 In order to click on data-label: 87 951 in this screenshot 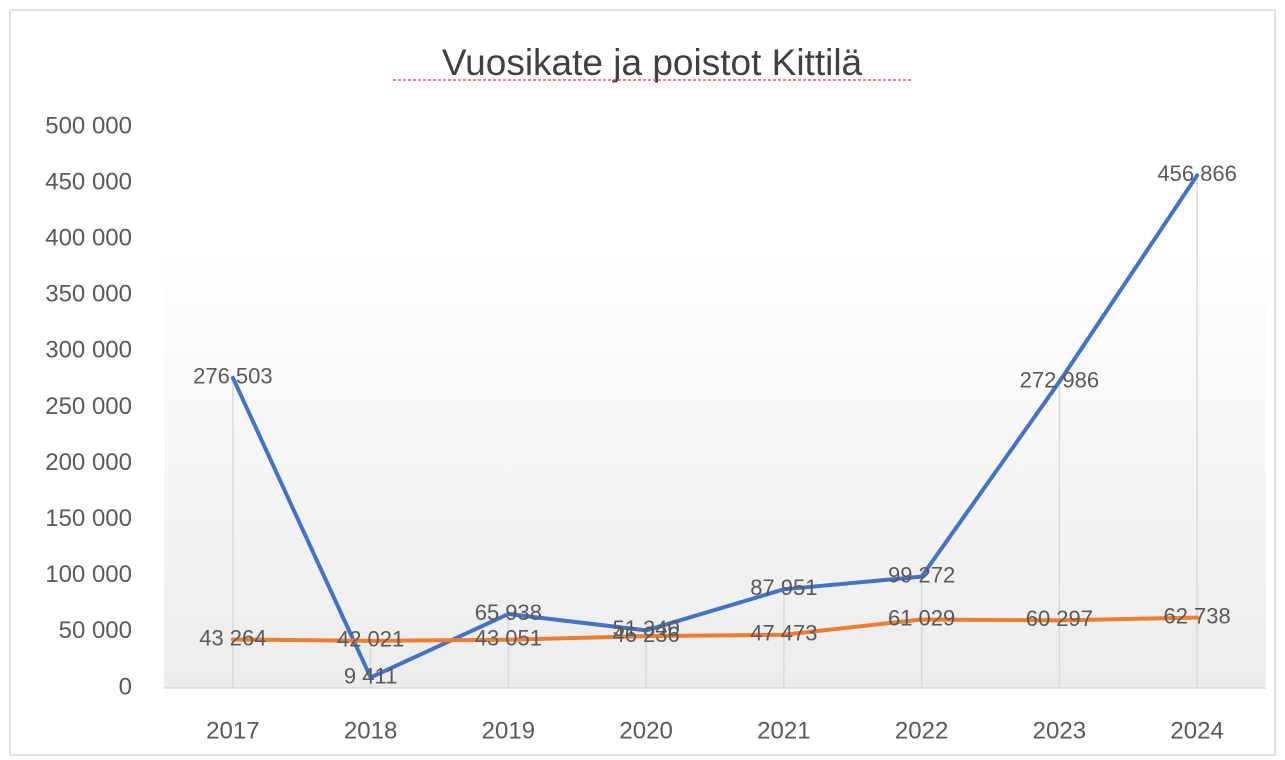, I will do `click(783, 587)`.